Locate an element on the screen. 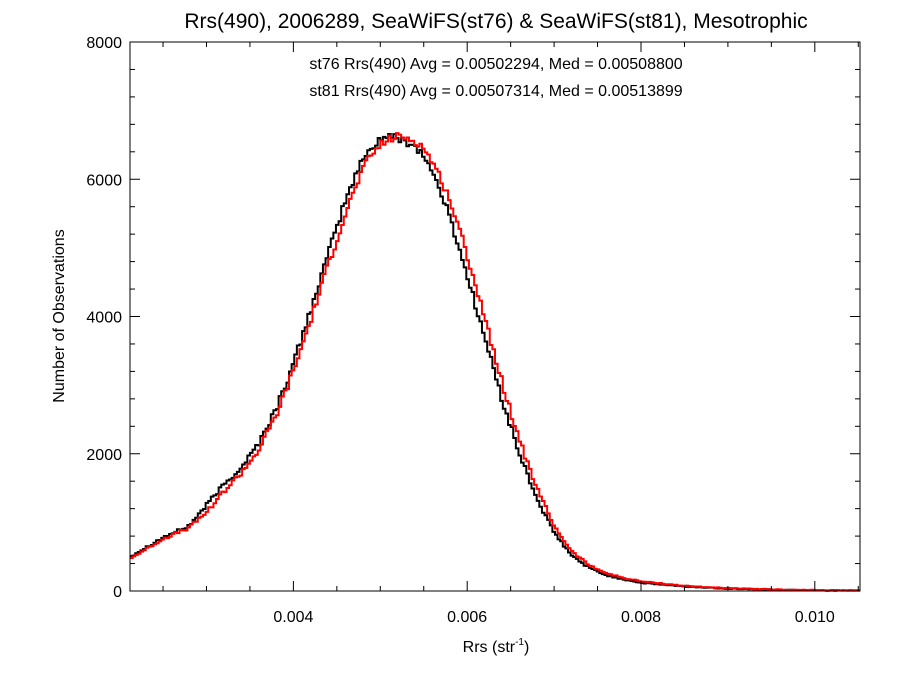  y-tick-label: 4000 is located at coordinates (104, 318).